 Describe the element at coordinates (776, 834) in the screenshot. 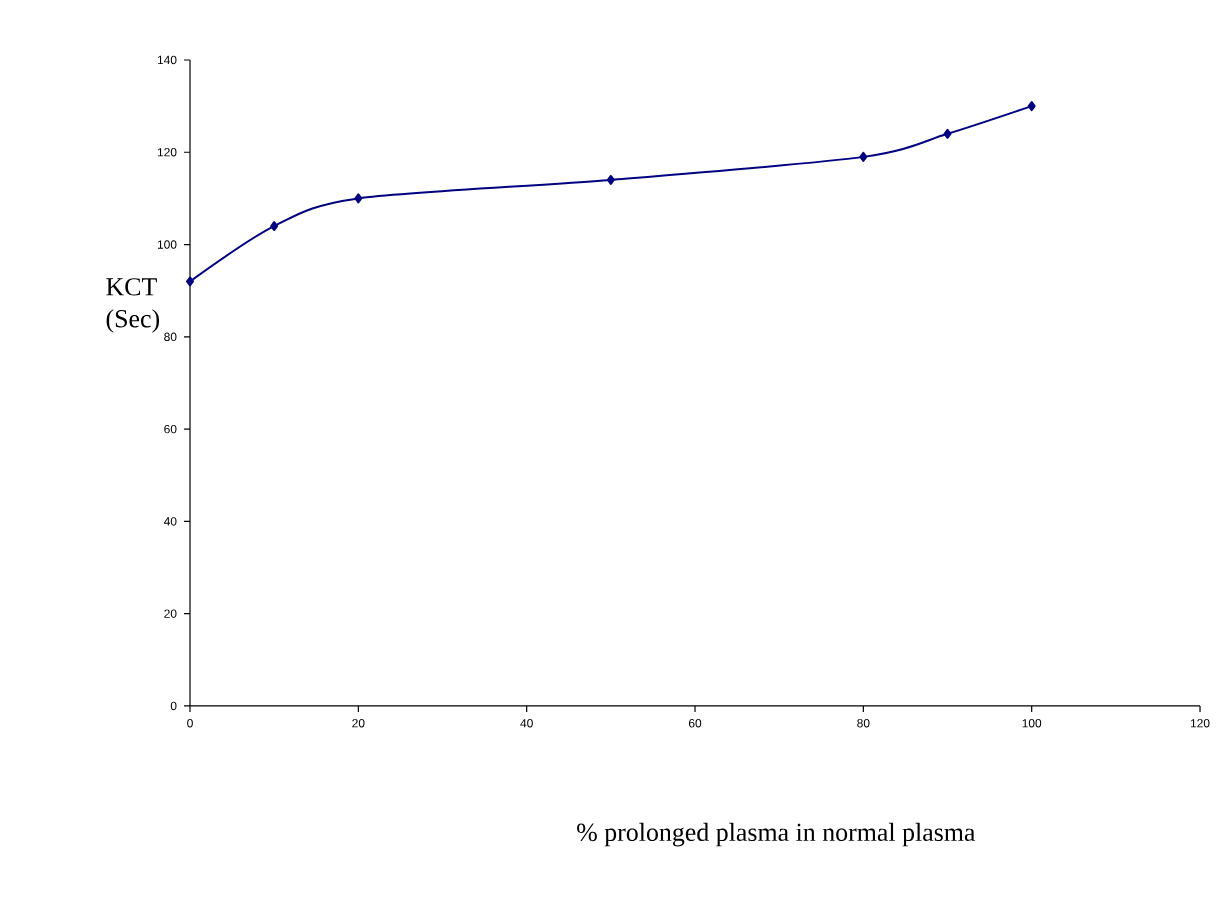

I see `x-axis-title: % prolonged plasma in normal plasma` at that location.